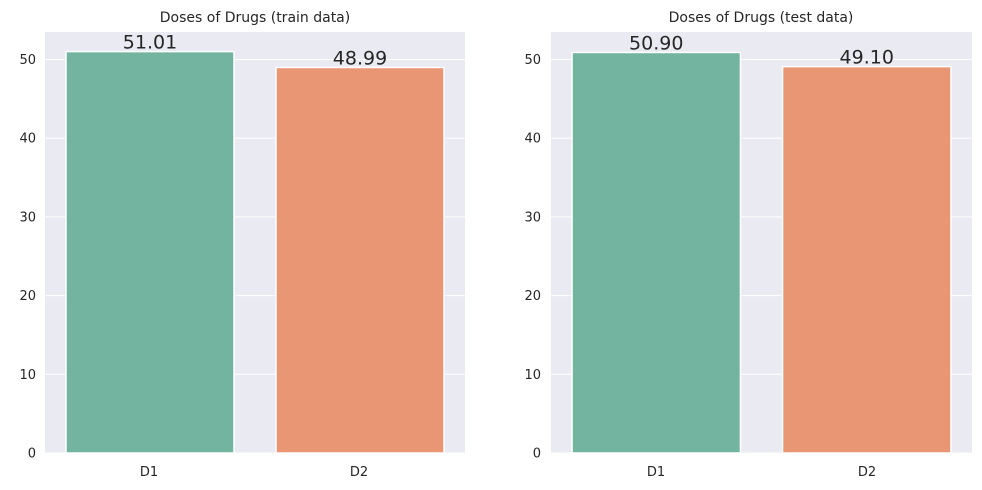 The image size is (982, 490). What do you see at coordinates (360, 58) in the screenshot?
I see `data-label: 48.99` at bounding box center [360, 58].